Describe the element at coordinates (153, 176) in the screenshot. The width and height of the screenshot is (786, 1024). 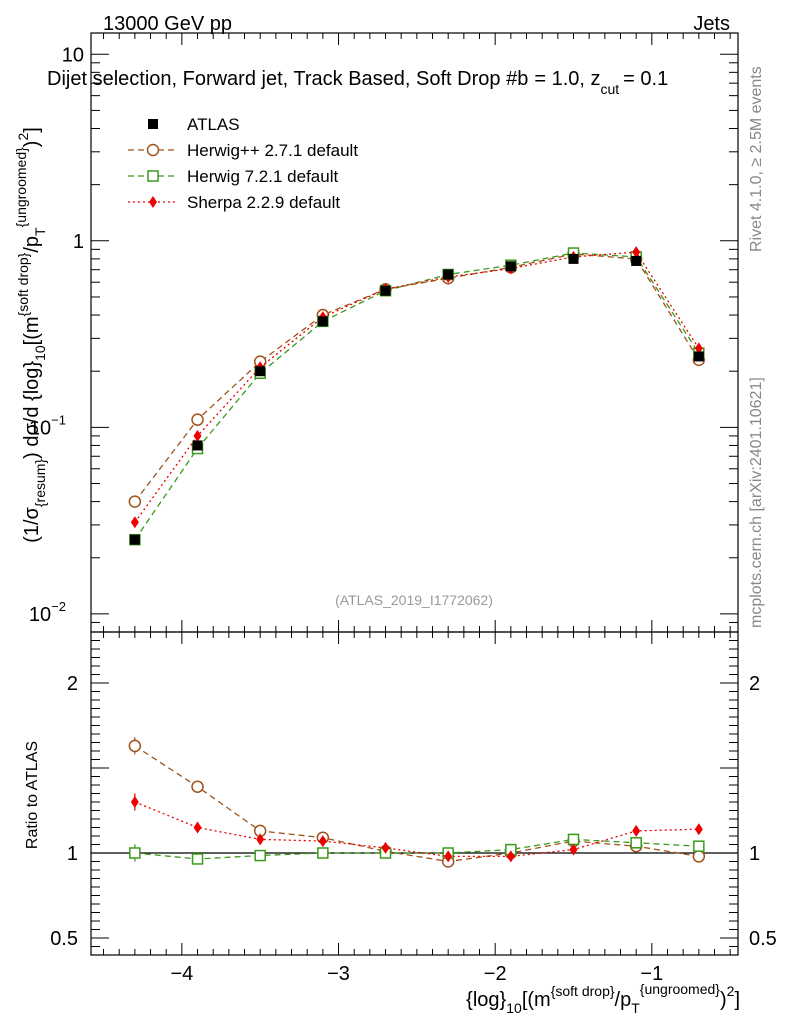
I see `legend-marker-herwig7` at that location.